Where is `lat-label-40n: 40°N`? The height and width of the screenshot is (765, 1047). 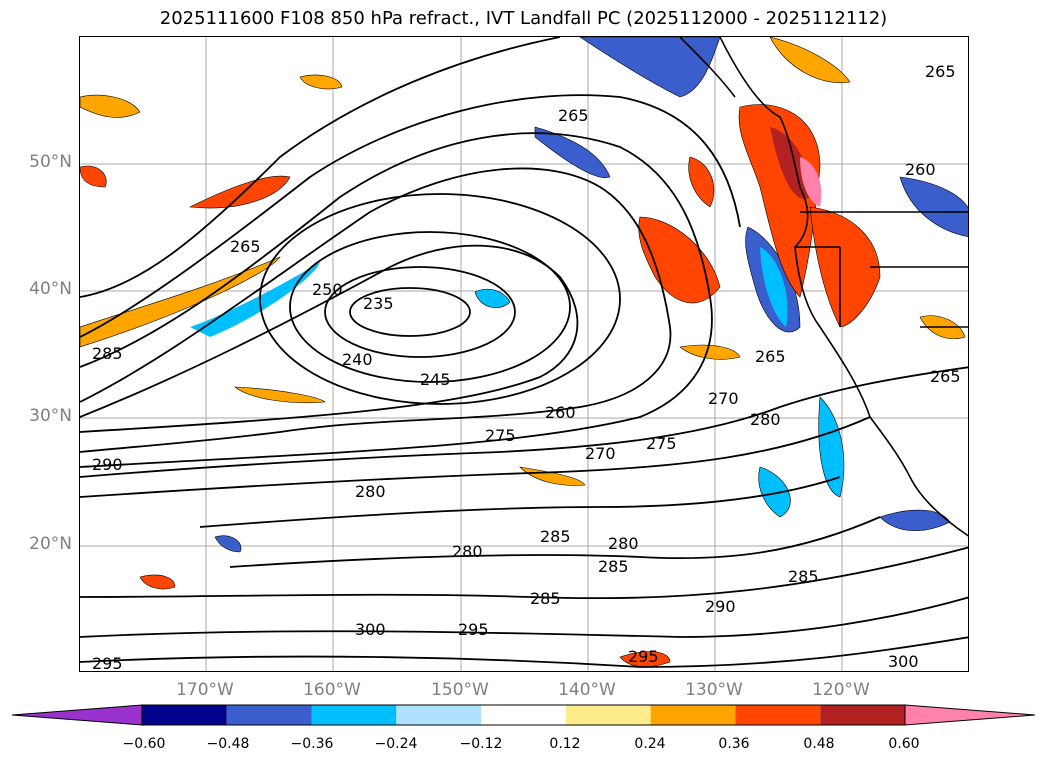
lat-label-40n: 40°N is located at coordinates (50, 289).